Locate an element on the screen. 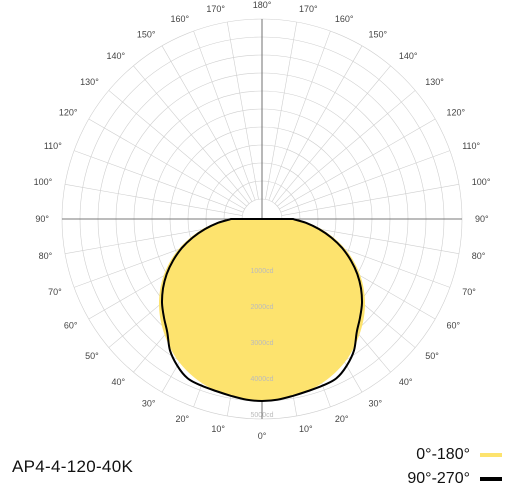 This screenshot has height=504, width=522. radial-label: 5000cd is located at coordinates (262, 415).